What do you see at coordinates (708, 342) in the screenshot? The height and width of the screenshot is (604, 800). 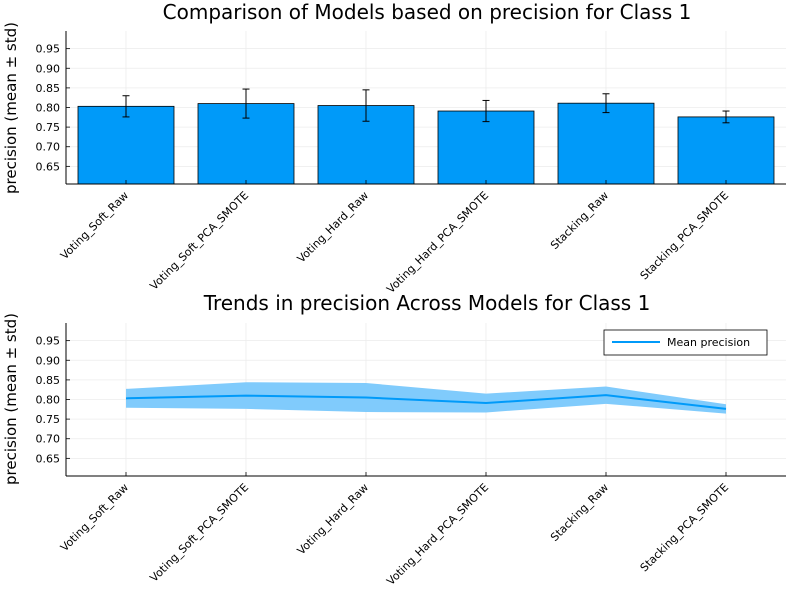 I see `legend-label: Mean precision` at bounding box center [708, 342].